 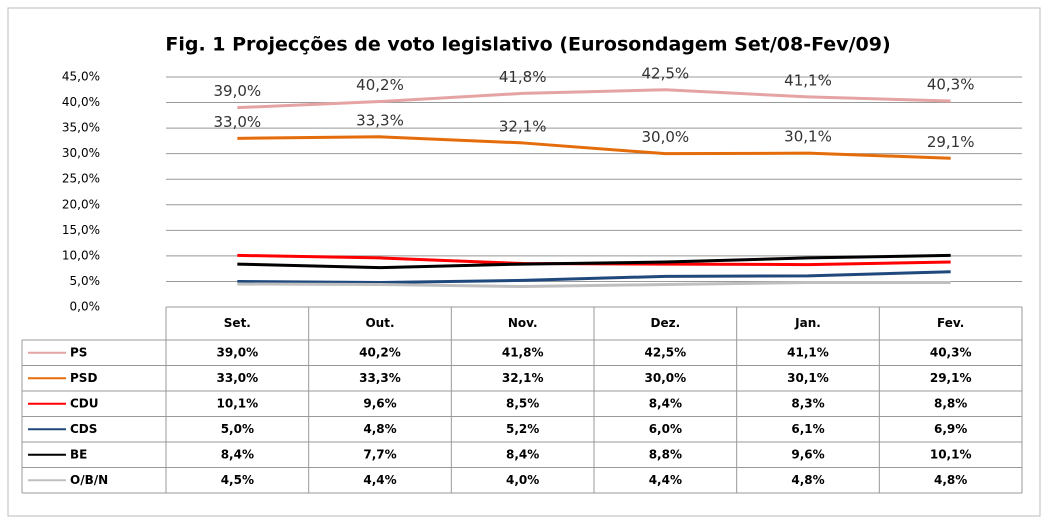 I want to click on data-label: 39,0%, so click(x=238, y=91).